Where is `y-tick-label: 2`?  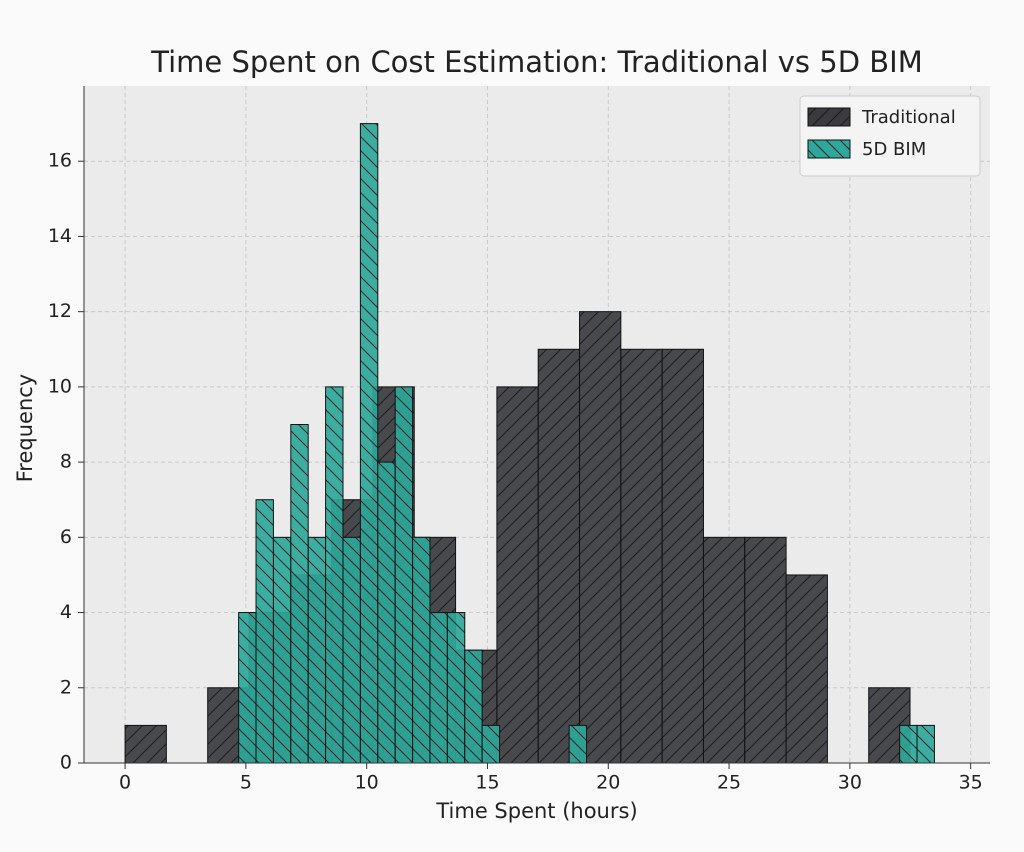 y-tick-label: 2 is located at coordinates (66, 687).